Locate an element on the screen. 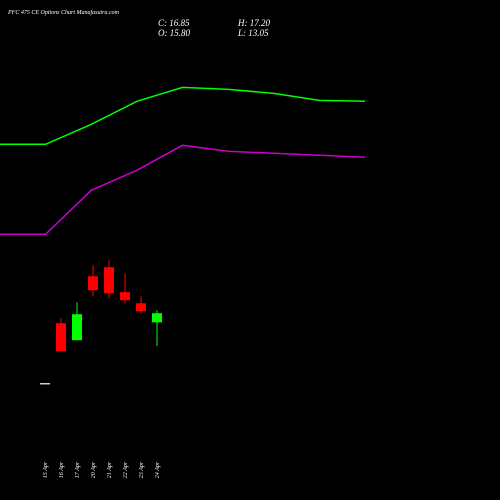 The height and width of the screenshot is (500, 500). low-label: L: 13.05 is located at coordinates (253, 33).